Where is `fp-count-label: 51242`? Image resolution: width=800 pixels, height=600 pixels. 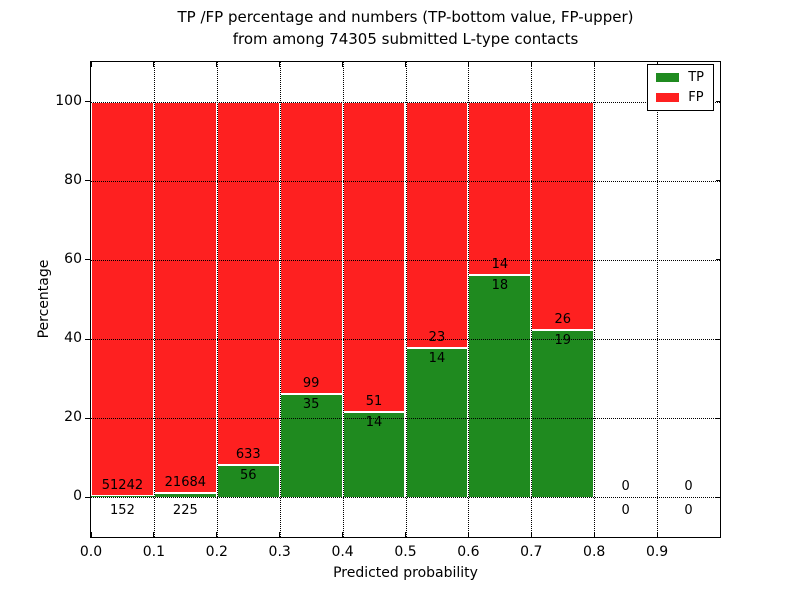 fp-count-label: 51242 is located at coordinates (122, 486).